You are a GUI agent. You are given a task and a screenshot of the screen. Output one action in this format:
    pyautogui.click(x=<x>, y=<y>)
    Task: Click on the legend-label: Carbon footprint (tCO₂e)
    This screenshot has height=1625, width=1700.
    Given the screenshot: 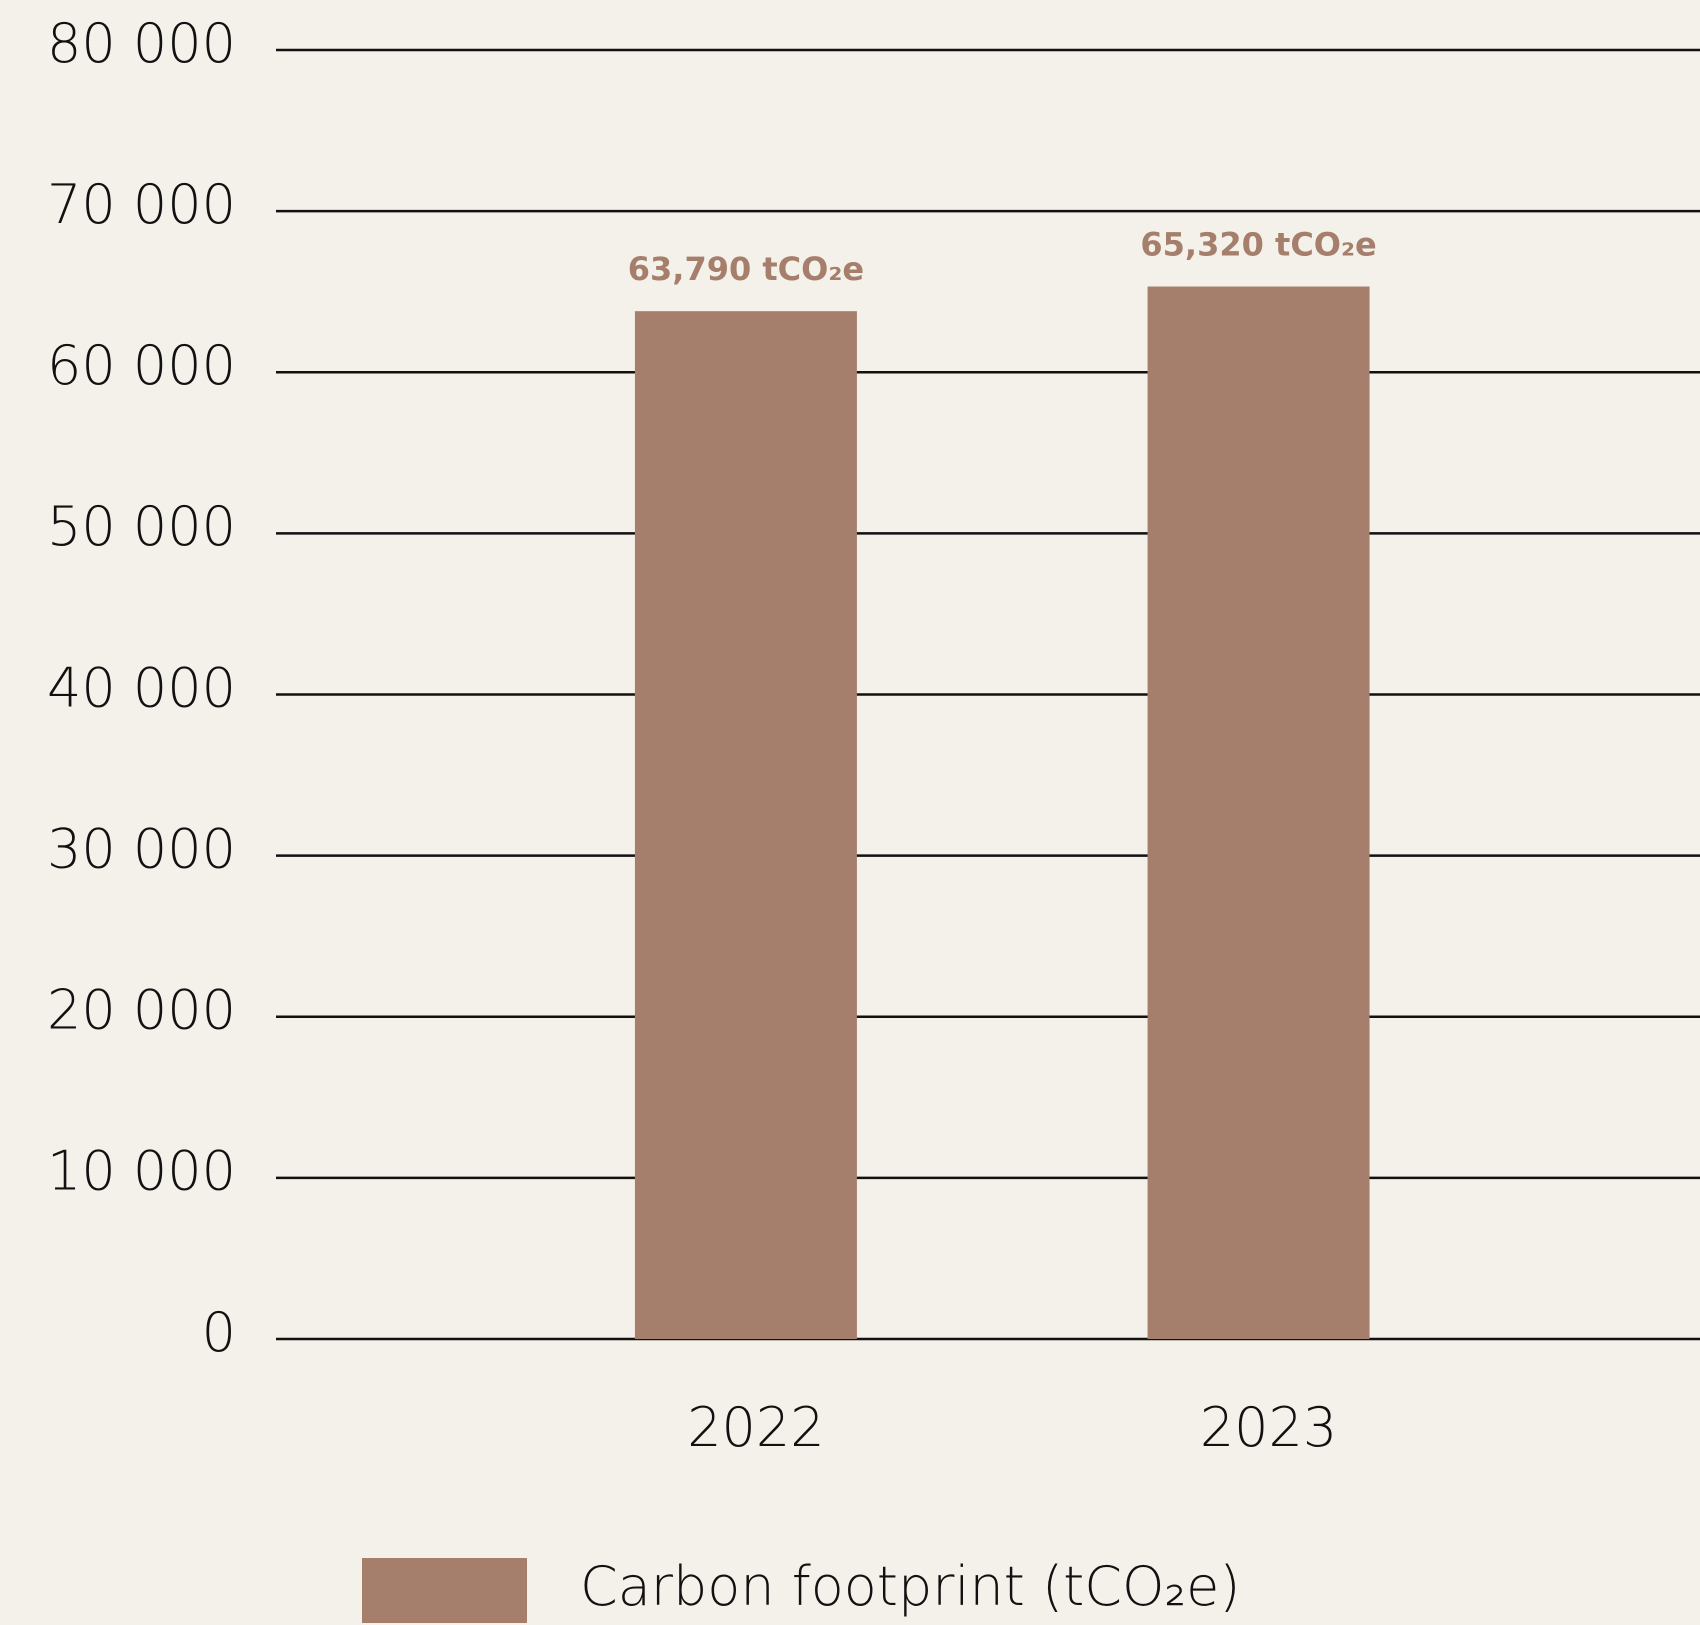 What is the action you would take?
    pyautogui.click(x=910, y=1586)
    